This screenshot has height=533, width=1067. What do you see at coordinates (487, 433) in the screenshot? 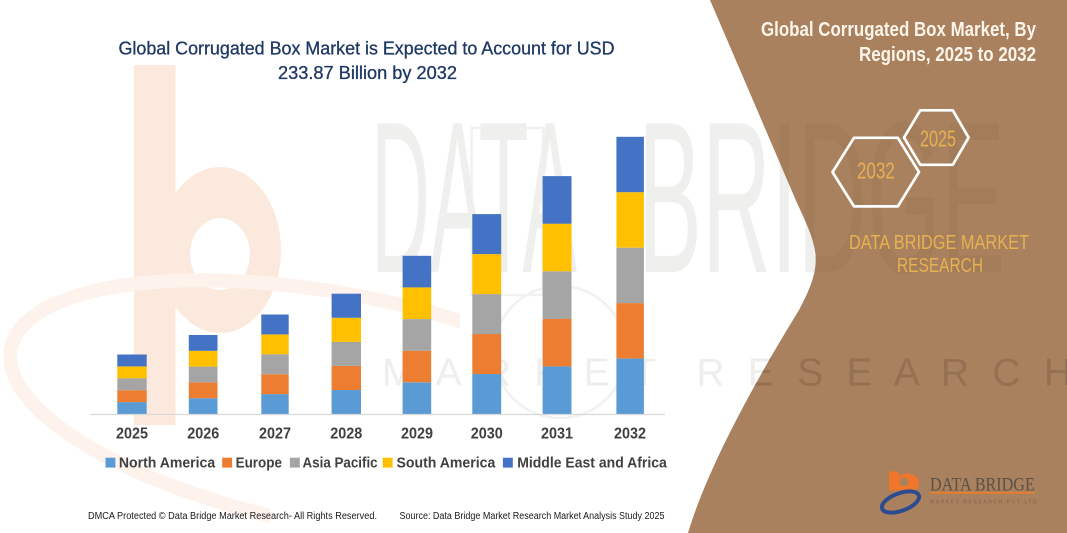
I see `svg-text: 2030` at bounding box center [487, 433].